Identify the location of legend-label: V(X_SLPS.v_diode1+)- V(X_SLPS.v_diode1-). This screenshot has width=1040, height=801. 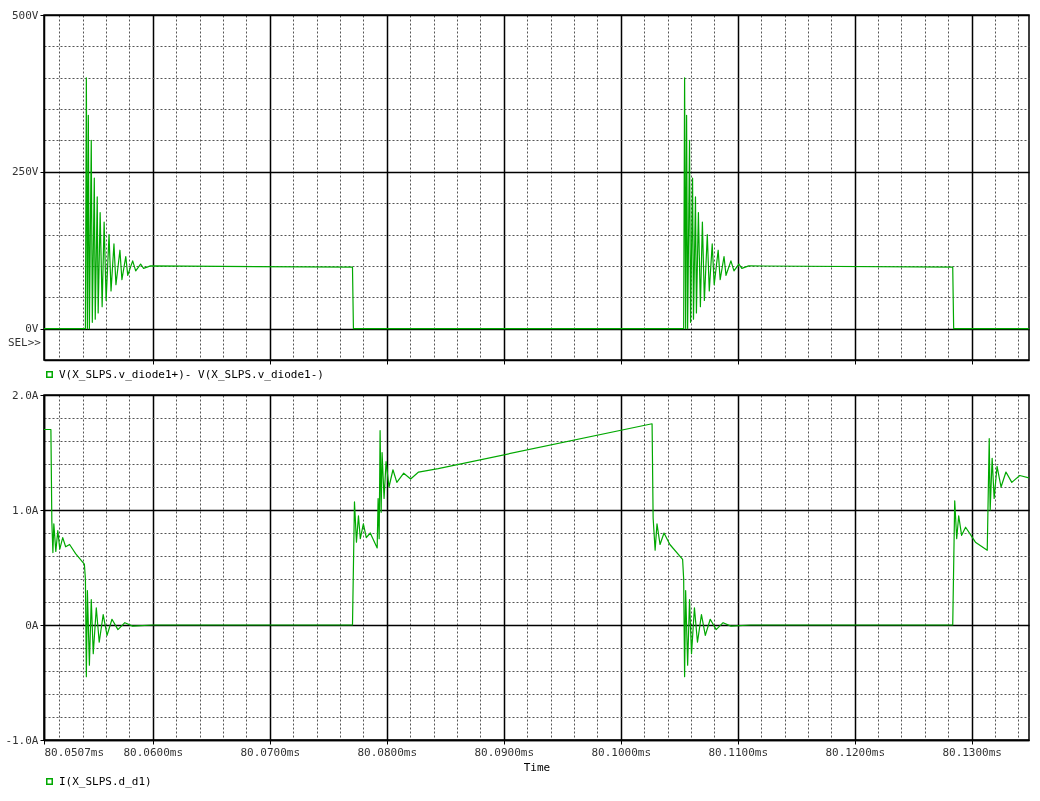
(191, 374).